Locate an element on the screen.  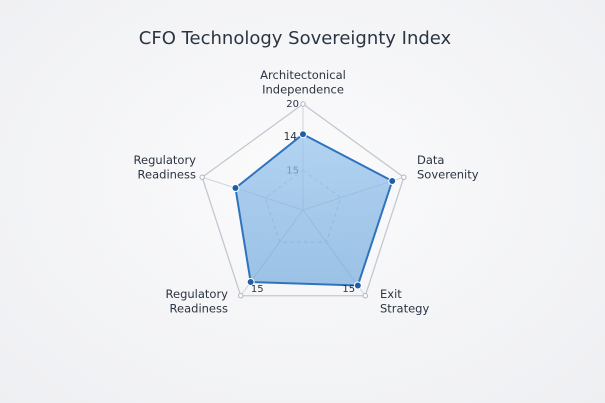
data-area is located at coordinates (314, 210).